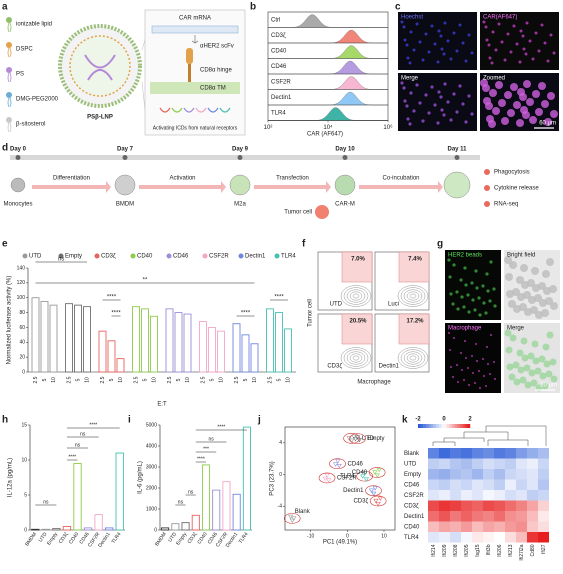 This screenshot has height=574, width=563. I want to click on x-tick-label: TLR4, so click(117, 538).